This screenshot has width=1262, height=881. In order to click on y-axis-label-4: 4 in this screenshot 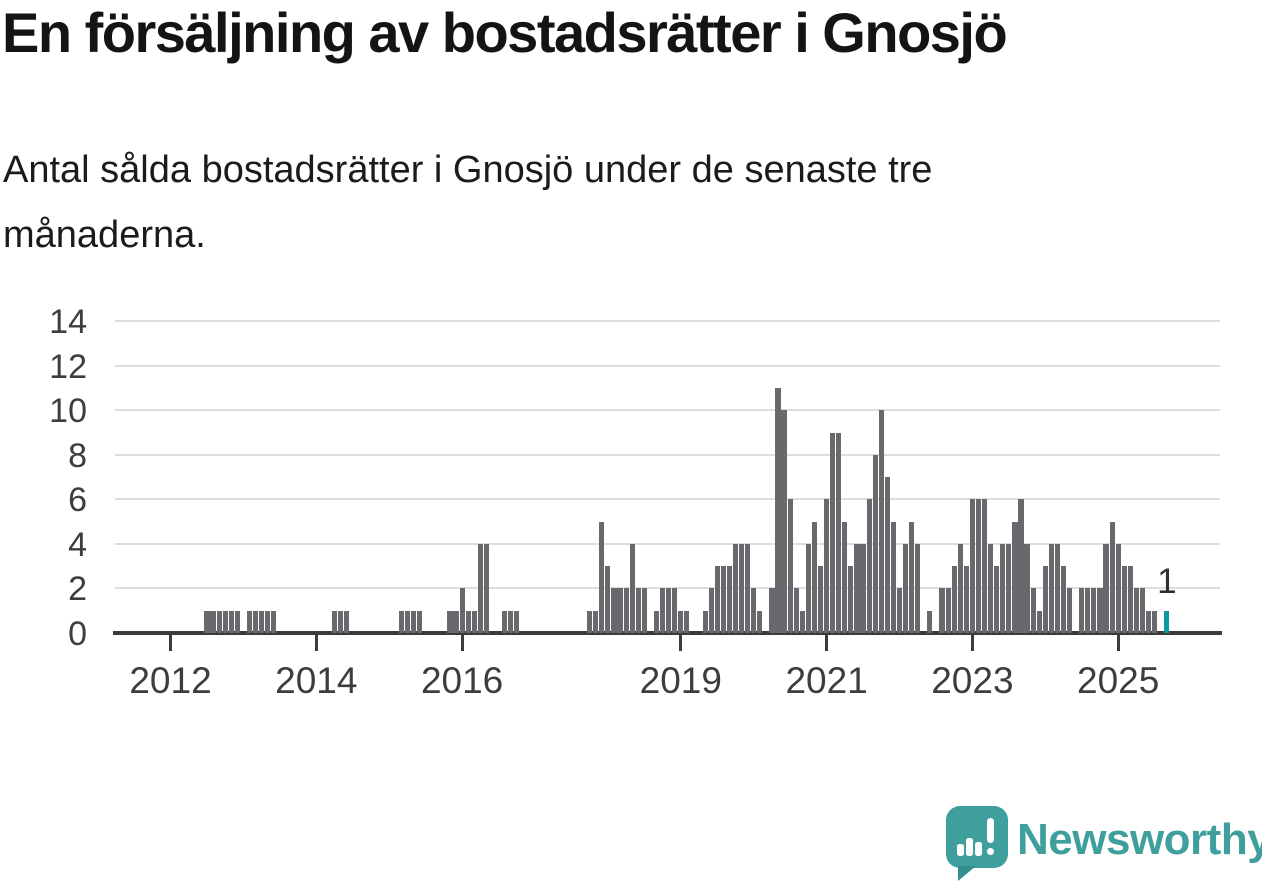, I will do `click(77, 544)`.